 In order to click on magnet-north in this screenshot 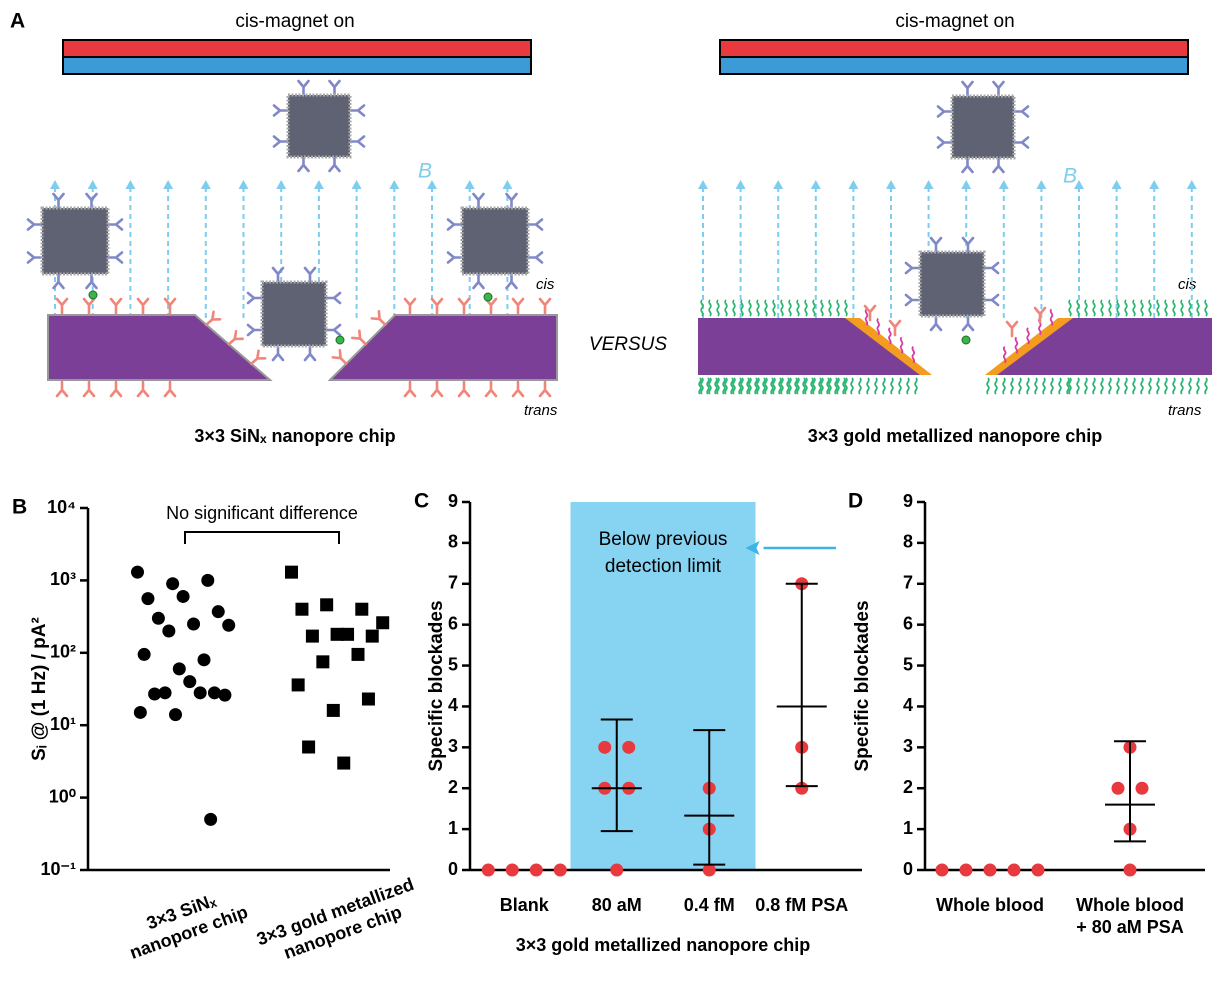, I will do `click(954, 48)`.